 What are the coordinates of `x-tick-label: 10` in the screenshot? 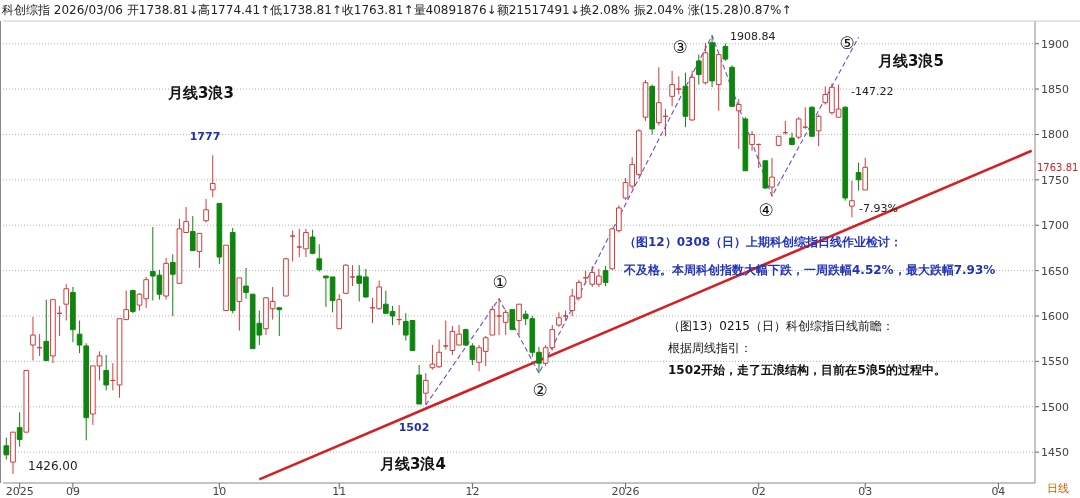 It's located at (219, 491).